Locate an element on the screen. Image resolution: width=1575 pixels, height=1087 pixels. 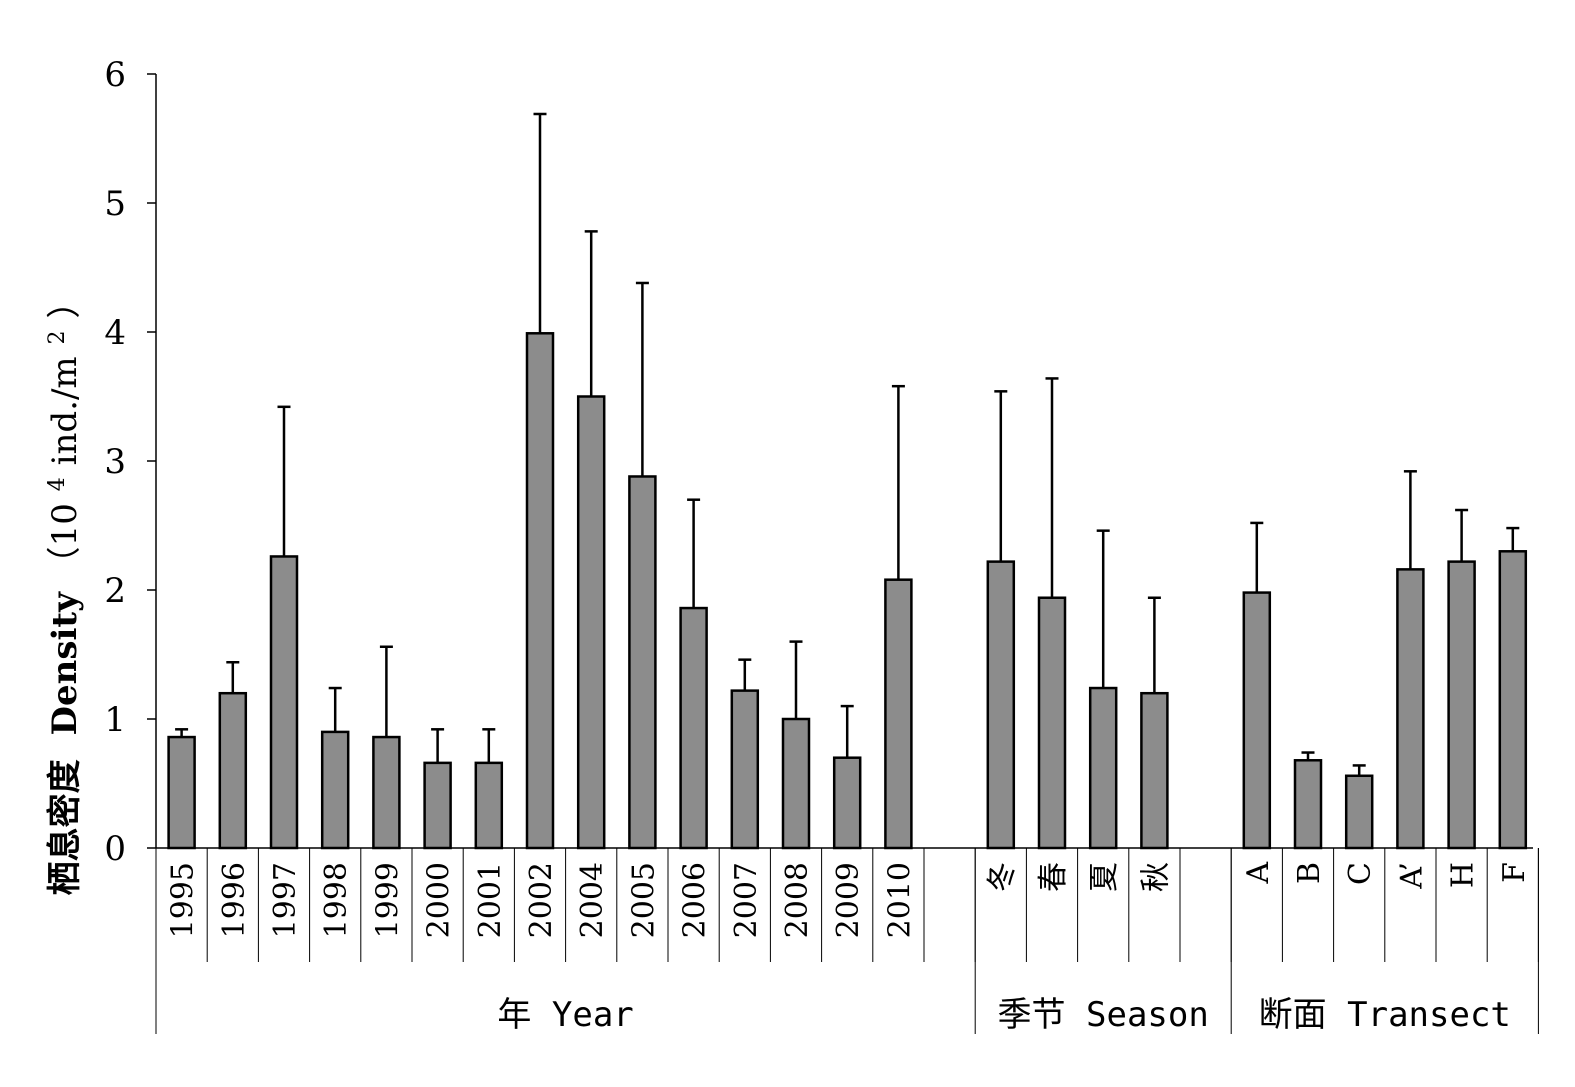
x-group-label: 年 Year is located at coordinates (565, 1015).